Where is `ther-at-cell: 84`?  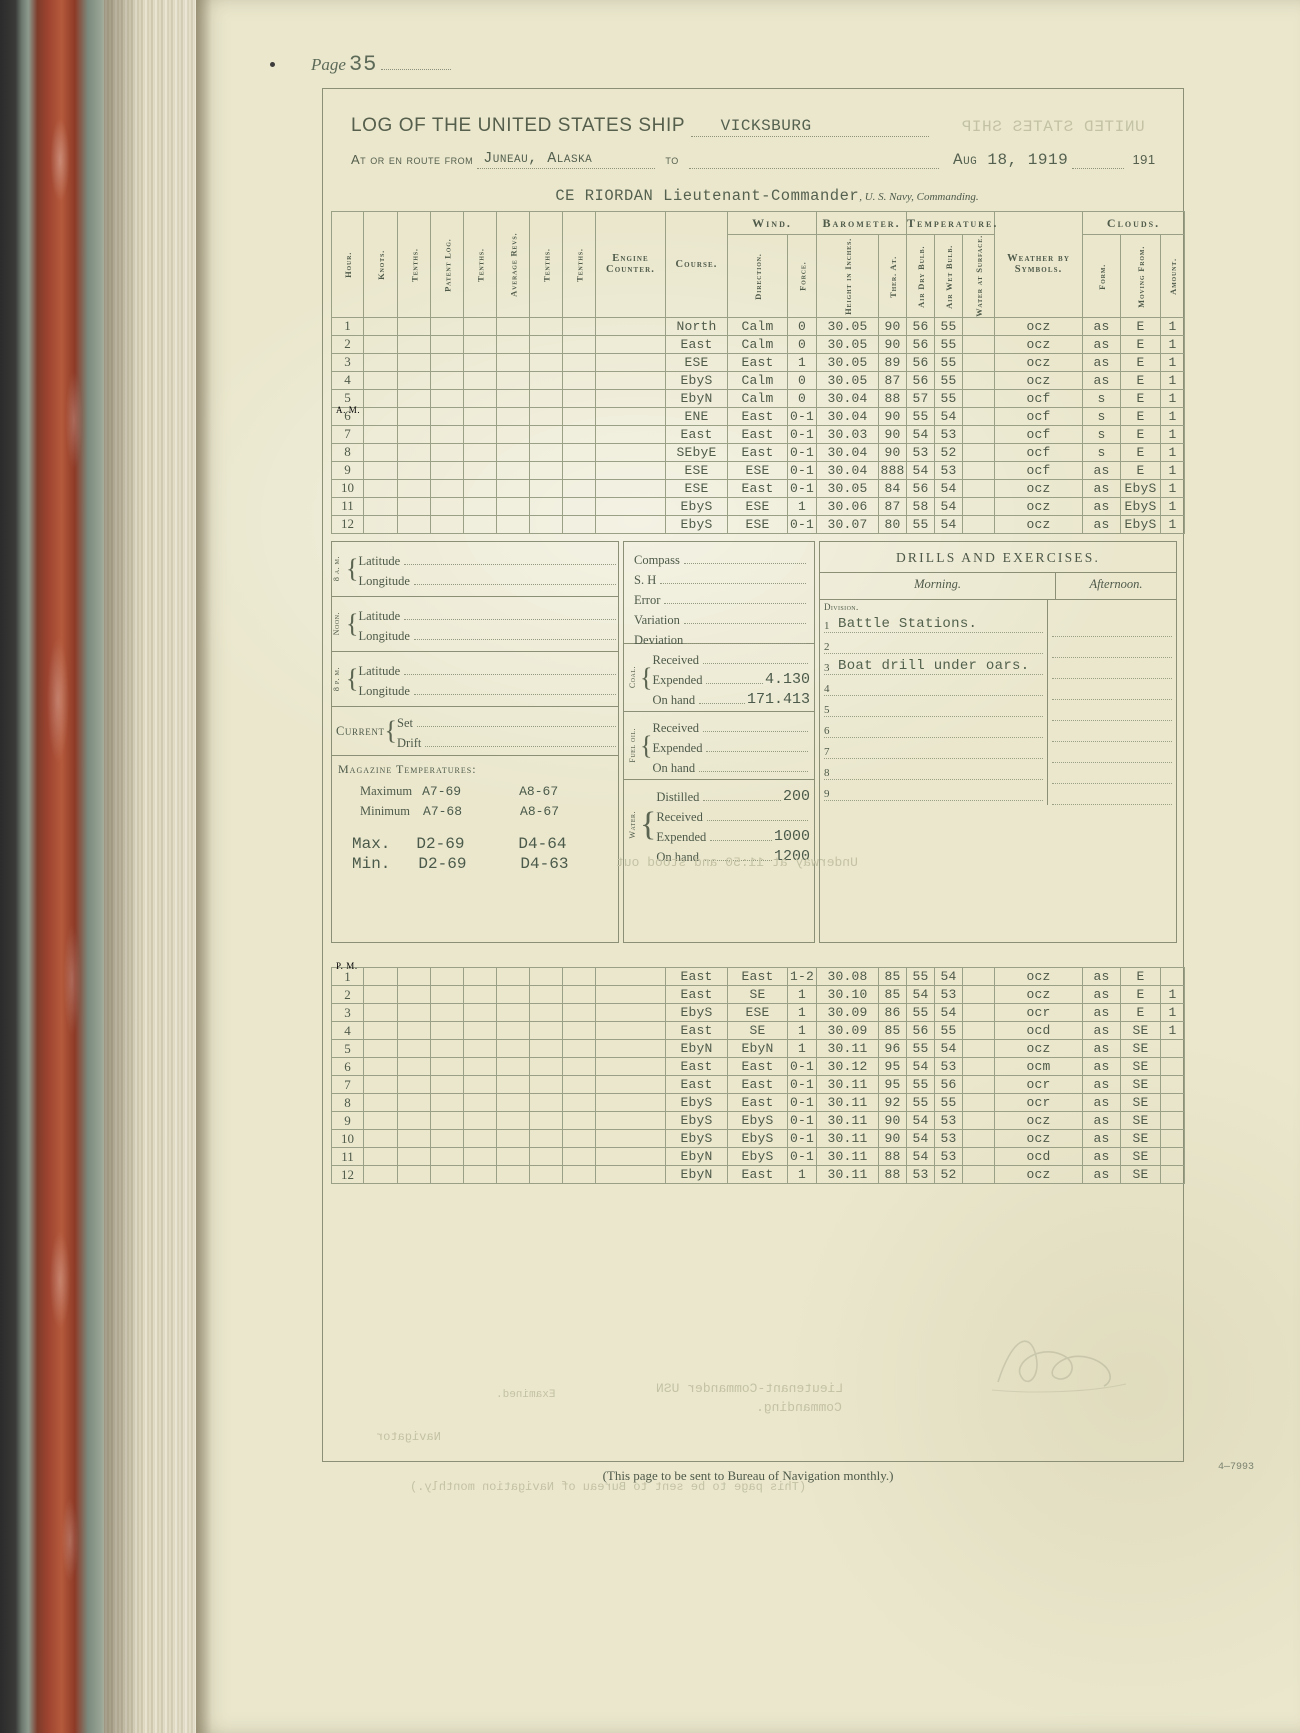
ther-at-cell: 84 is located at coordinates (893, 488).